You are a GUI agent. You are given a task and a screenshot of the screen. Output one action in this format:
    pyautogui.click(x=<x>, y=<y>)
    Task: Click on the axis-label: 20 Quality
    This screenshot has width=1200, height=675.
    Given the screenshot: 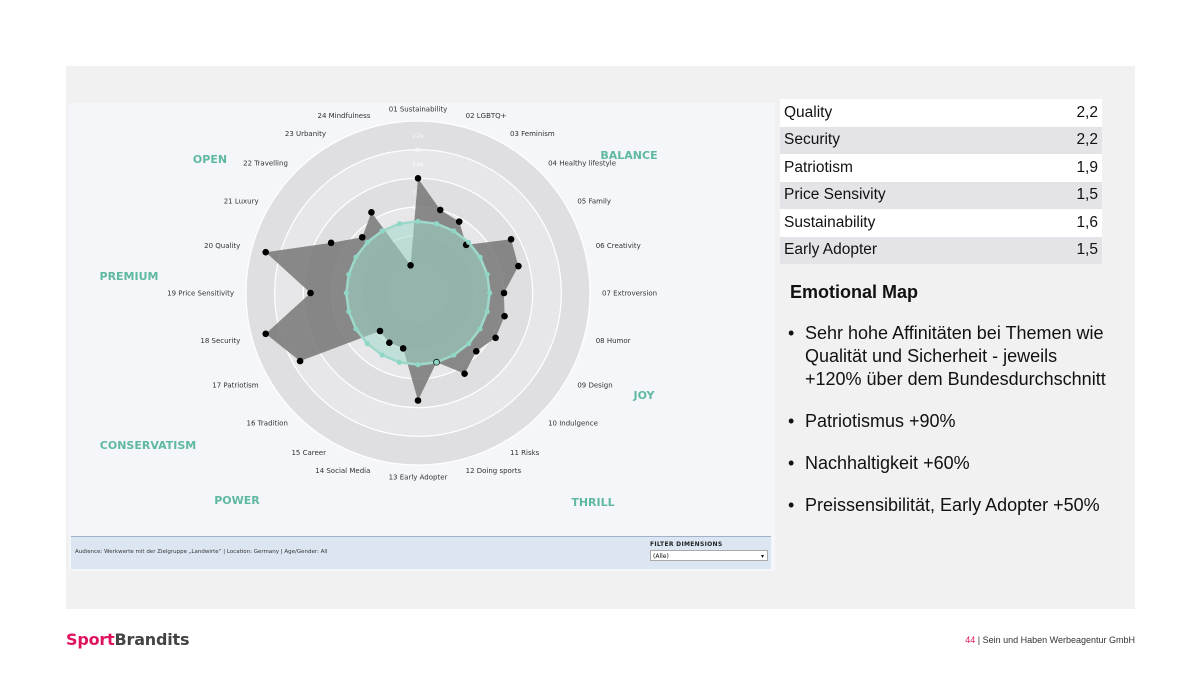 What is the action you would take?
    pyautogui.click(x=222, y=246)
    